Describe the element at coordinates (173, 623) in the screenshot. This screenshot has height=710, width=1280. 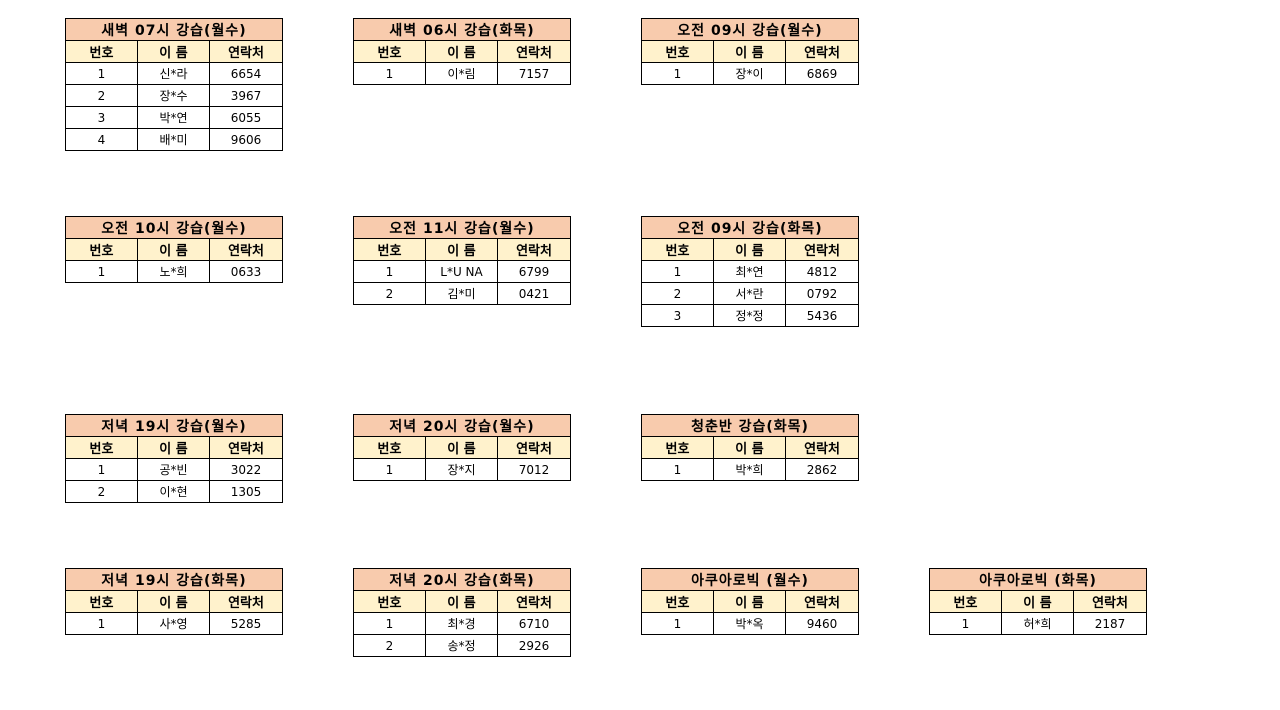
I see `cell: 사*영` at that location.